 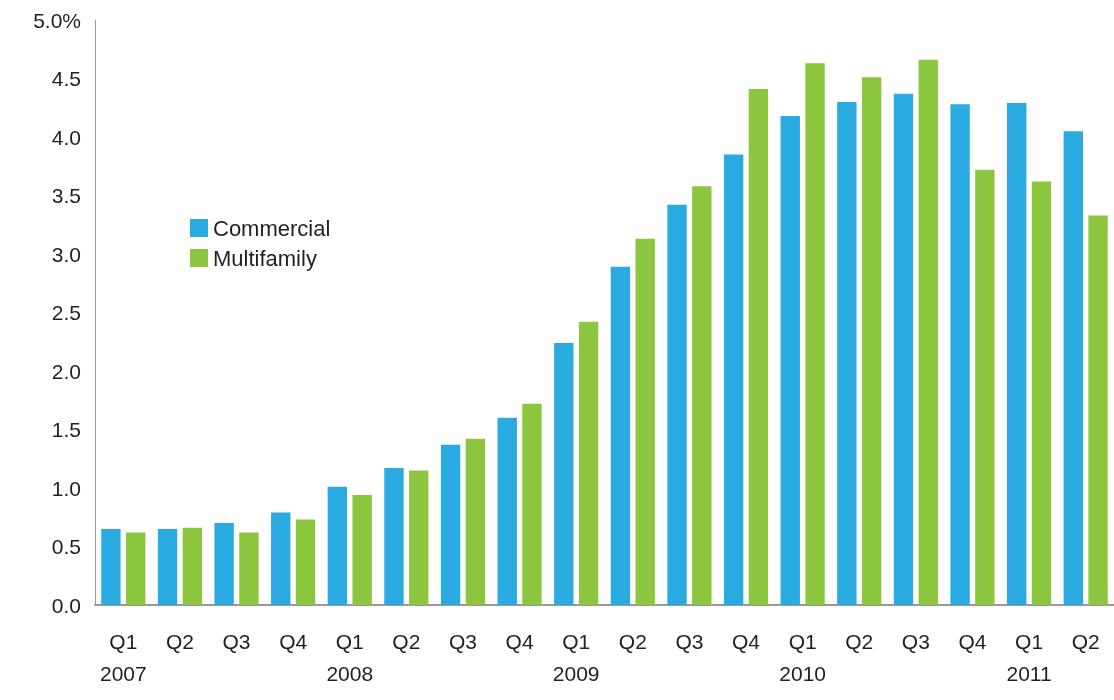 What do you see at coordinates (57, 20) in the screenshot?
I see `y-tick-label: 5.0%` at bounding box center [57, 20].